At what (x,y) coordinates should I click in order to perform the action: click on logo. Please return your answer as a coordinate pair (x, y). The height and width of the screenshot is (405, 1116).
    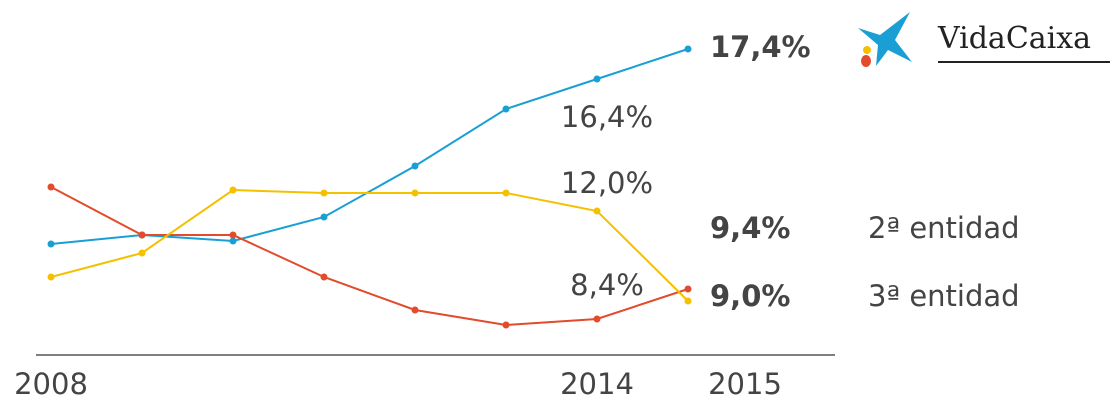
    Looking at the image, I should click on (885, 39).